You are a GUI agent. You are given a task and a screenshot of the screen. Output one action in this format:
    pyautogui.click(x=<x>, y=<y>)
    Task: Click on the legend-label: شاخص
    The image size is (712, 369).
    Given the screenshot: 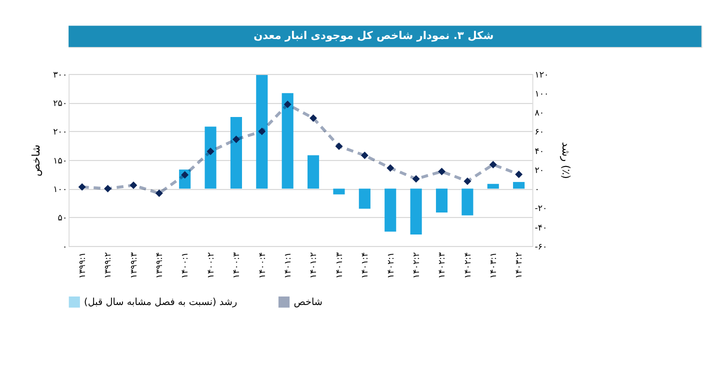 What is the action you would take?
    pyautogui.click(x=308, y=302)
    